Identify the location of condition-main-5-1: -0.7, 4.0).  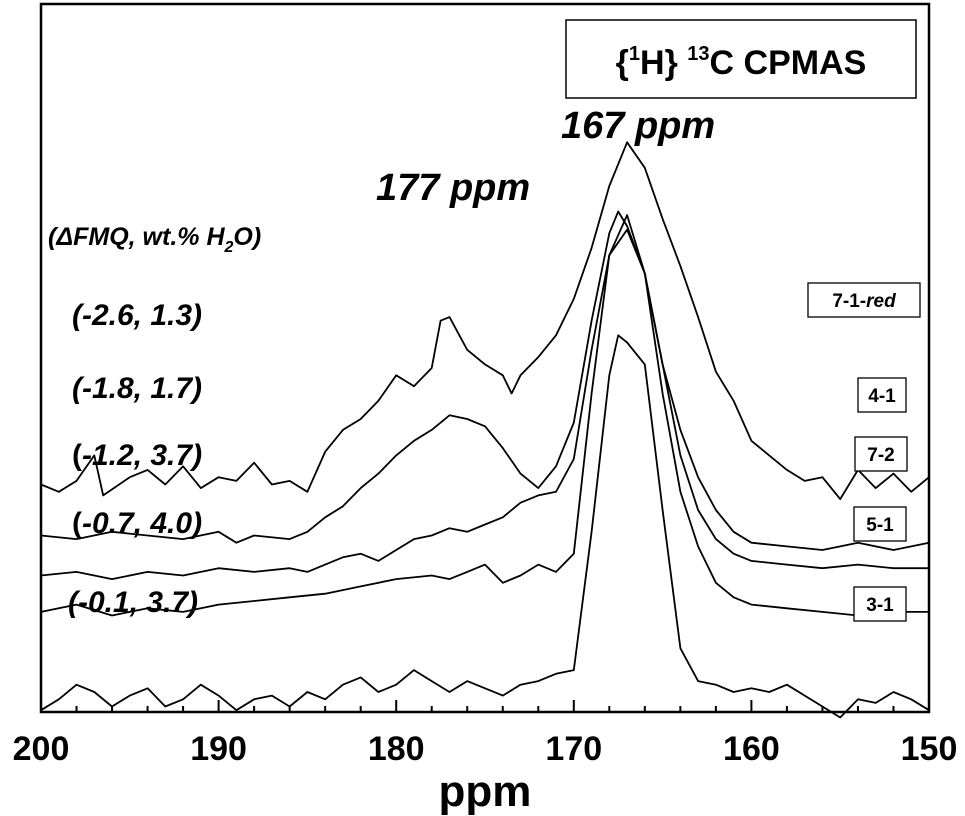
(142, 523).